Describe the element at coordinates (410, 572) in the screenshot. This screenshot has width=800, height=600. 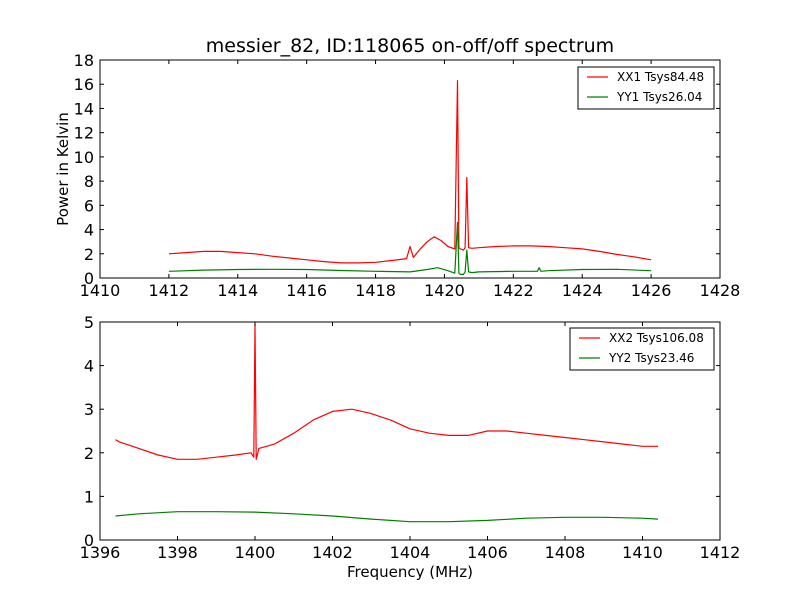
I see `x-axis-label: Frequency (MHz)` at that location.